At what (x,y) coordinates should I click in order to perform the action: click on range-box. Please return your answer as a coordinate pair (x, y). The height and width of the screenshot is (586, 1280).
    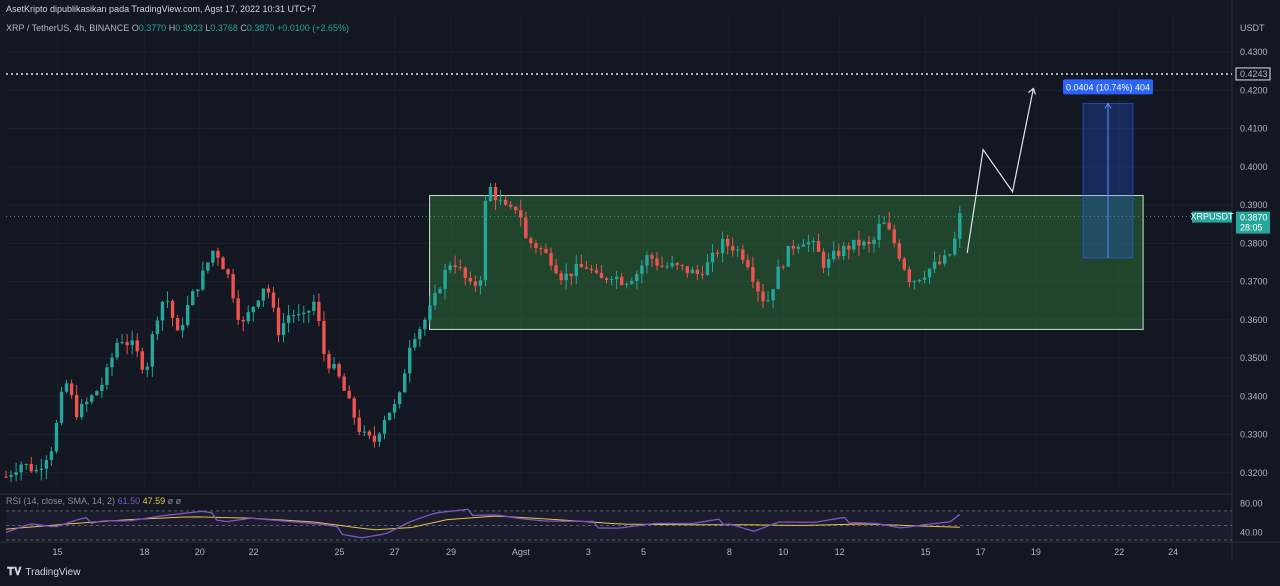
    Looking at the image, I should click on (786, 262).